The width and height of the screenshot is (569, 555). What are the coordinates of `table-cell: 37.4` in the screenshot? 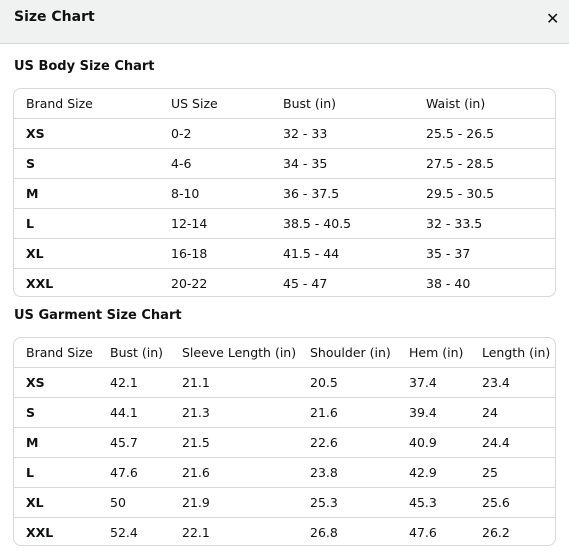 It's located at (423, 382).